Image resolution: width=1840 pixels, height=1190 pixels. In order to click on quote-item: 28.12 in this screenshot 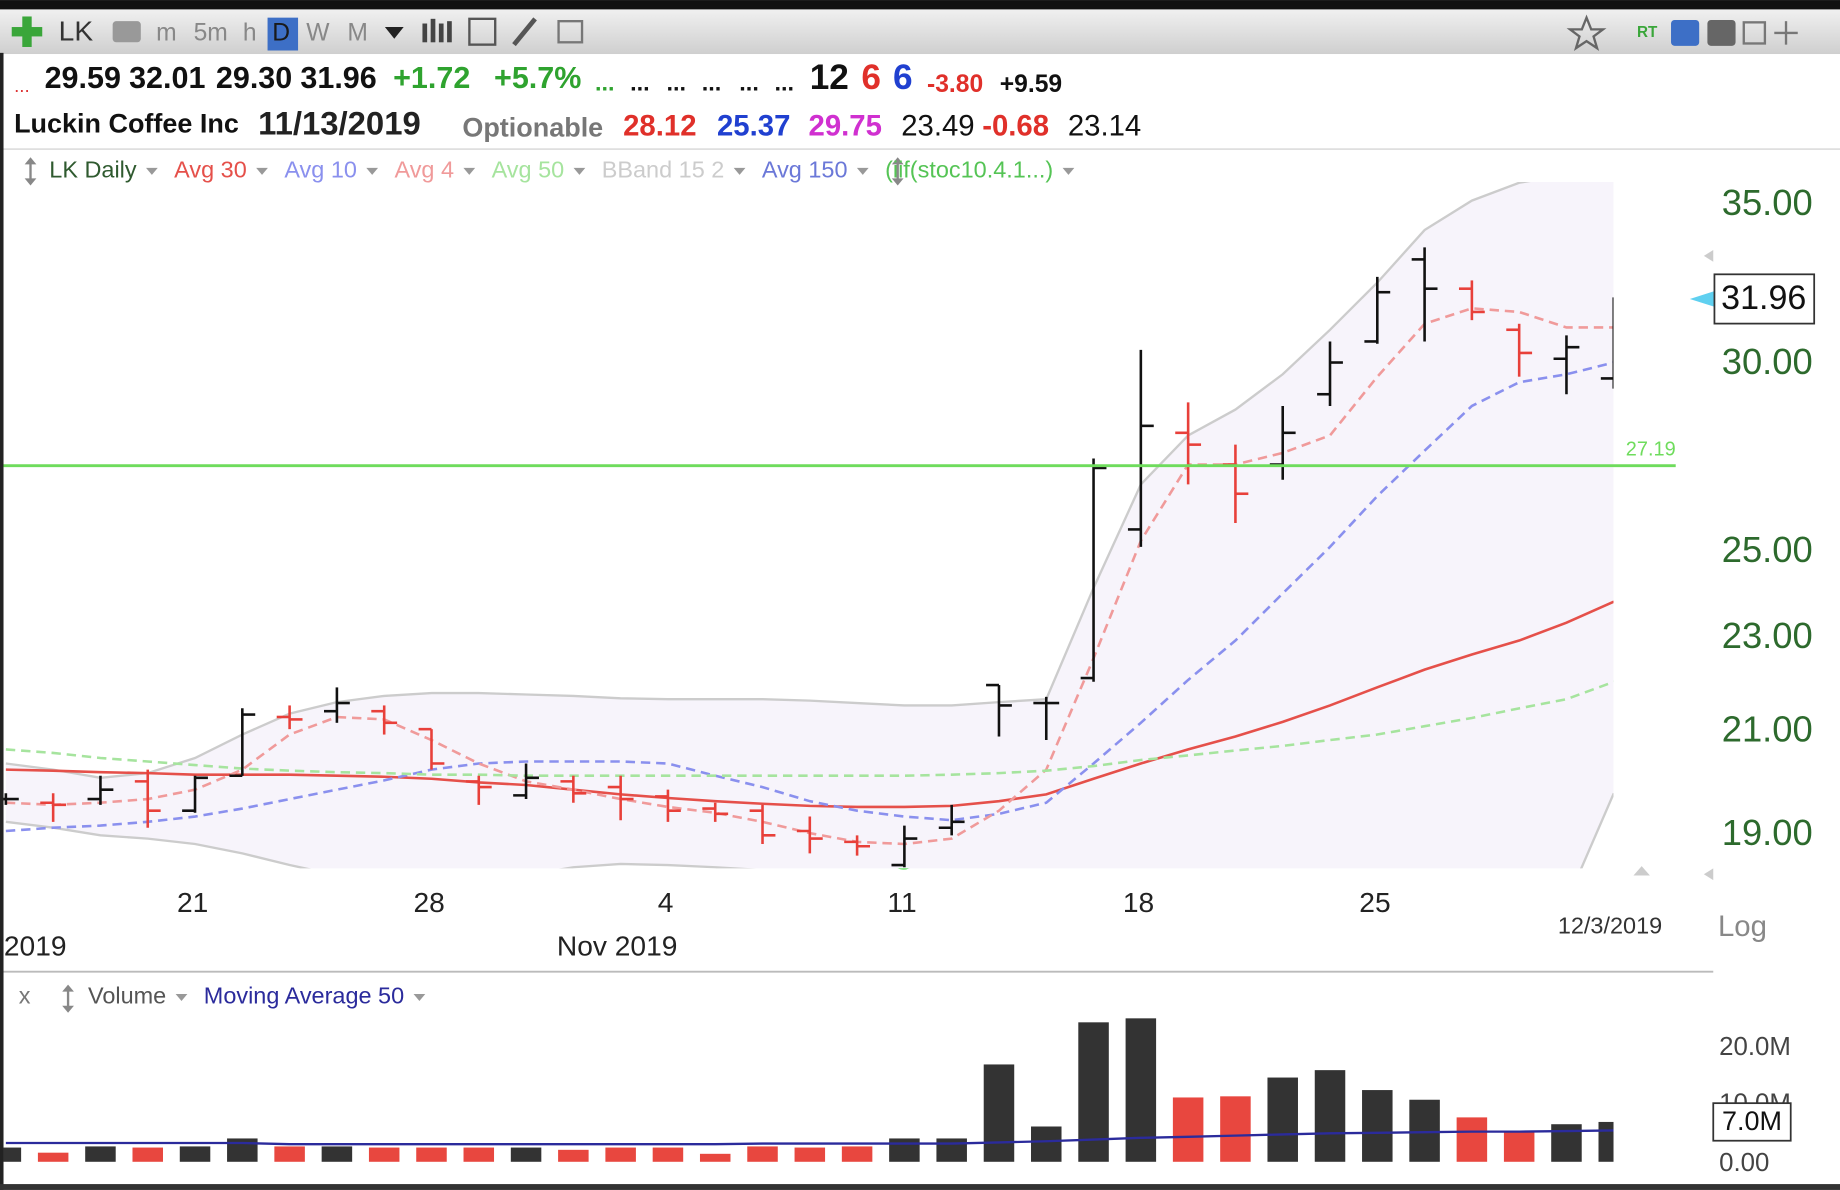, I will do `click(659, 126)`.